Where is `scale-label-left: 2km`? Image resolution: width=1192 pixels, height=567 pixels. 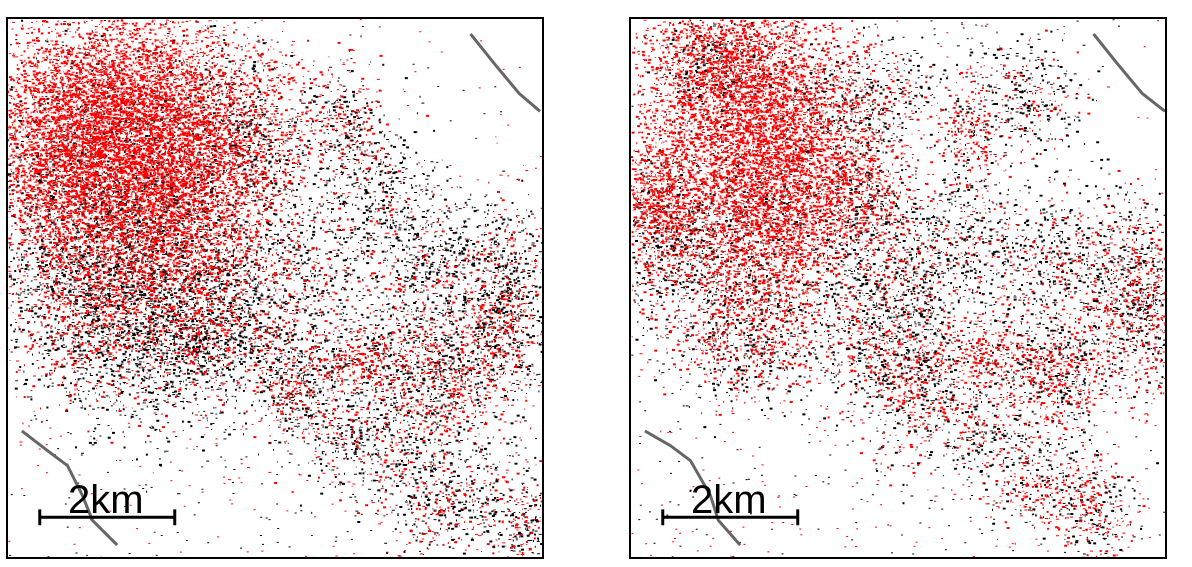 scale-label-left: 2km is located at coordinates (106, 500).